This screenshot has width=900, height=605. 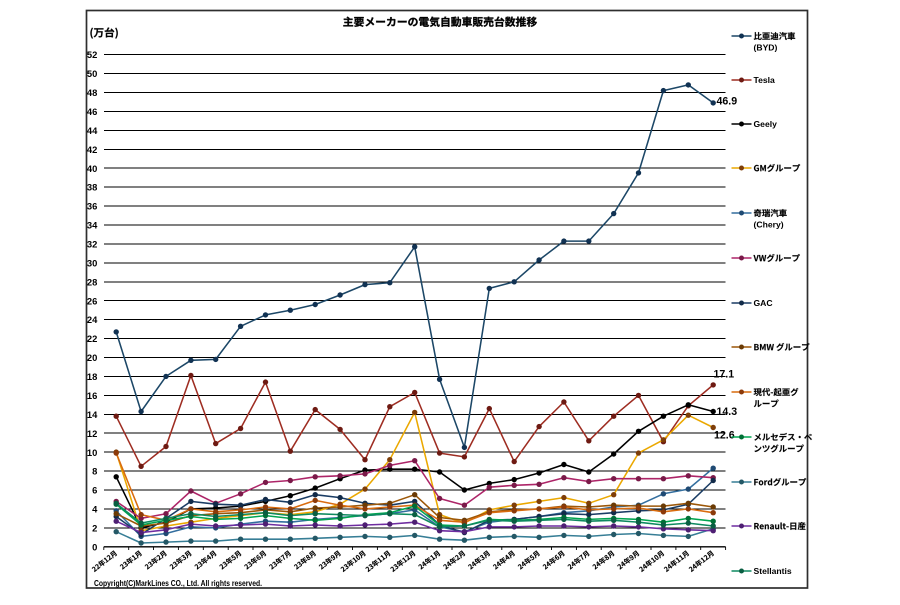 I want to click on svg-text: 38, so click(x=92, y=187).